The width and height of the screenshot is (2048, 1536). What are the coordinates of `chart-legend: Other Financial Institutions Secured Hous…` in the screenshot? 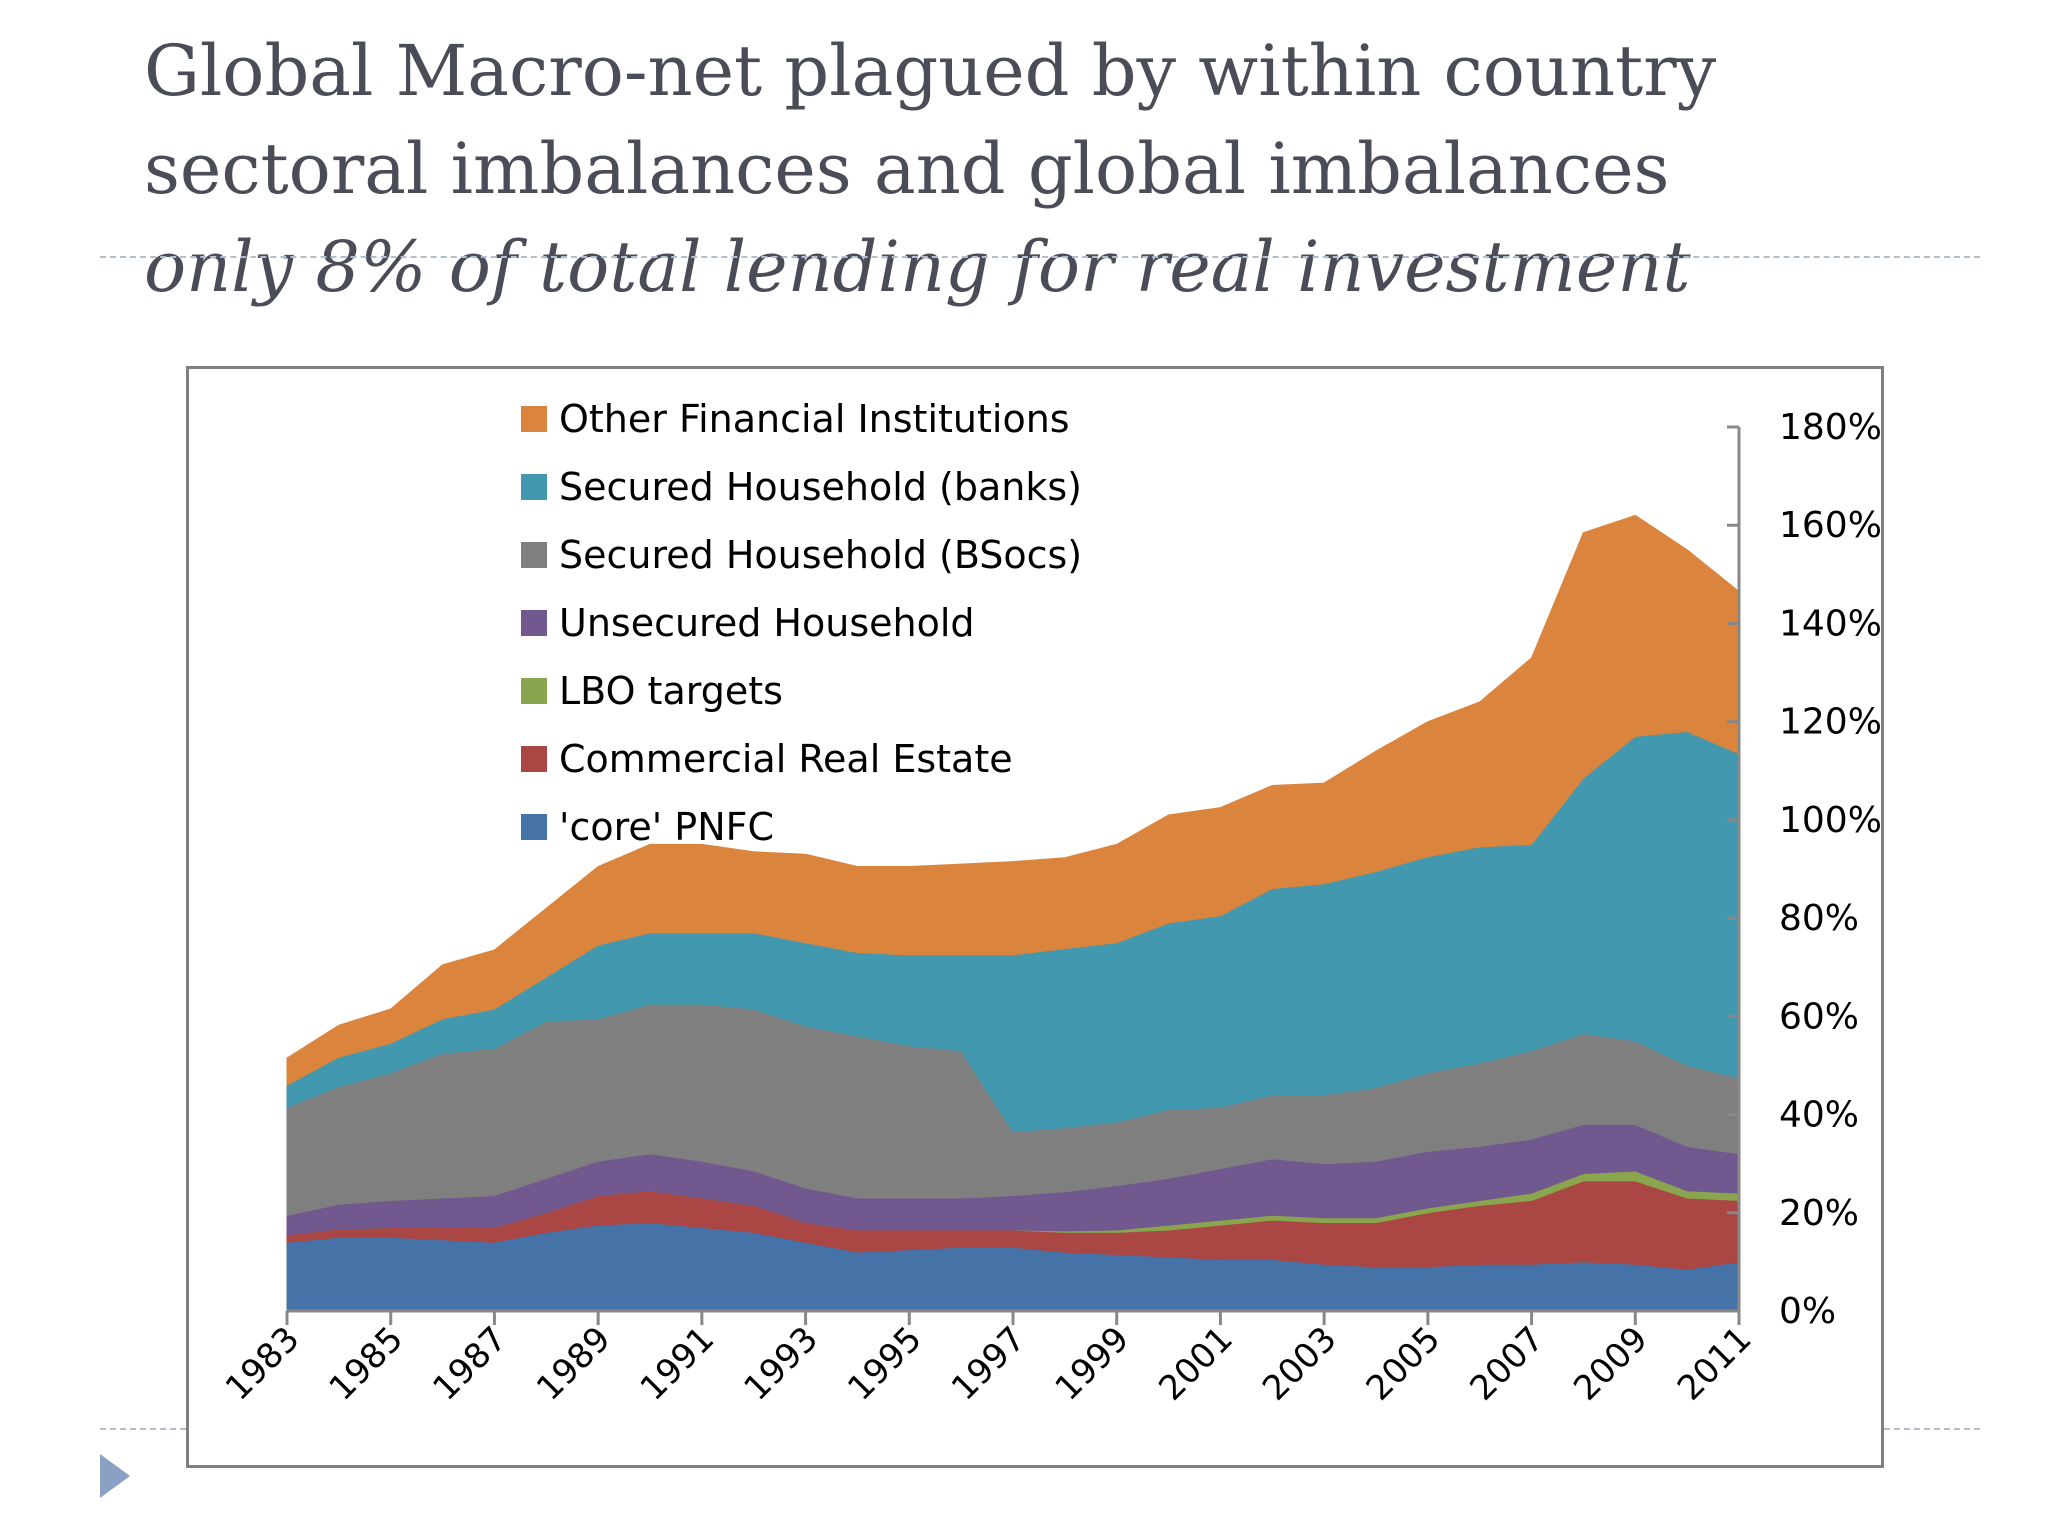 It's located at (801, 623).